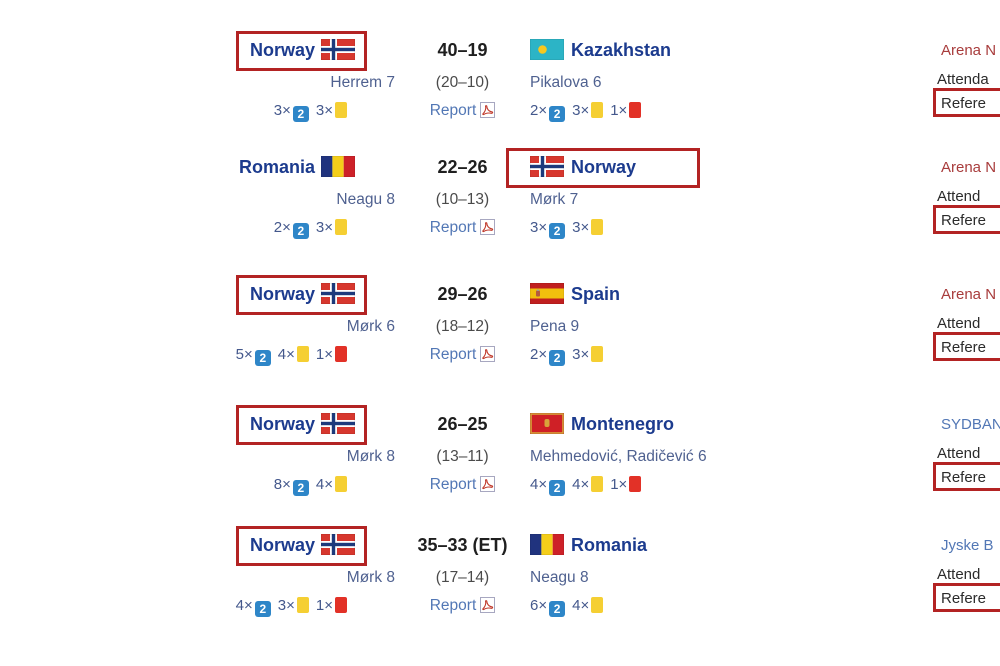  I want to click on score: 26–25, so click(462, 424).